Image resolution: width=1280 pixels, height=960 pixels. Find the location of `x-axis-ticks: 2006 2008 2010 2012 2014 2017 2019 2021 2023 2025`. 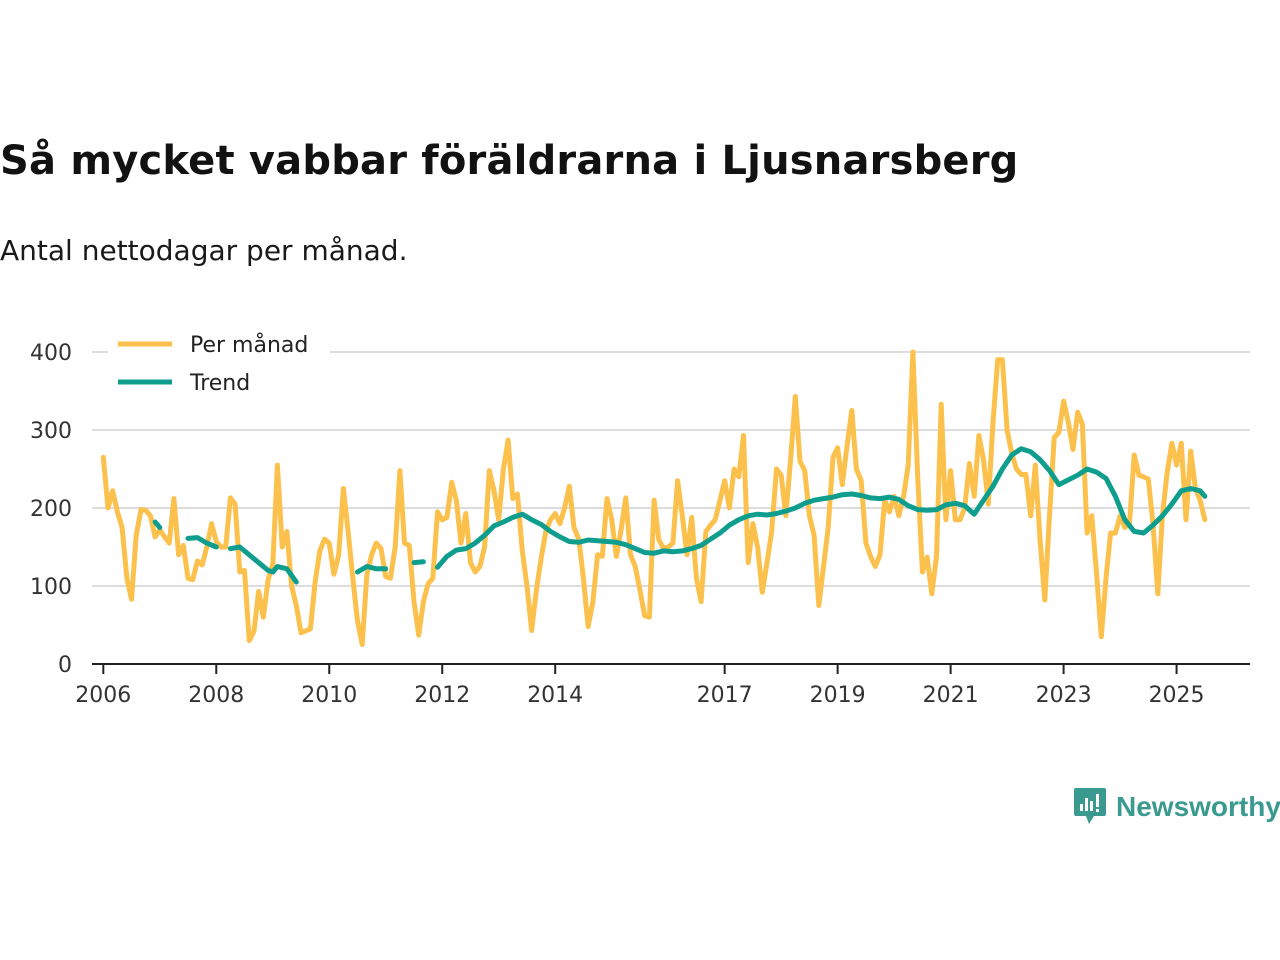

x-axis-ticks: 2006 2008 2010 2012 2014 2017 2019 2021 2023 2025 is located at coordinates (662, 685).